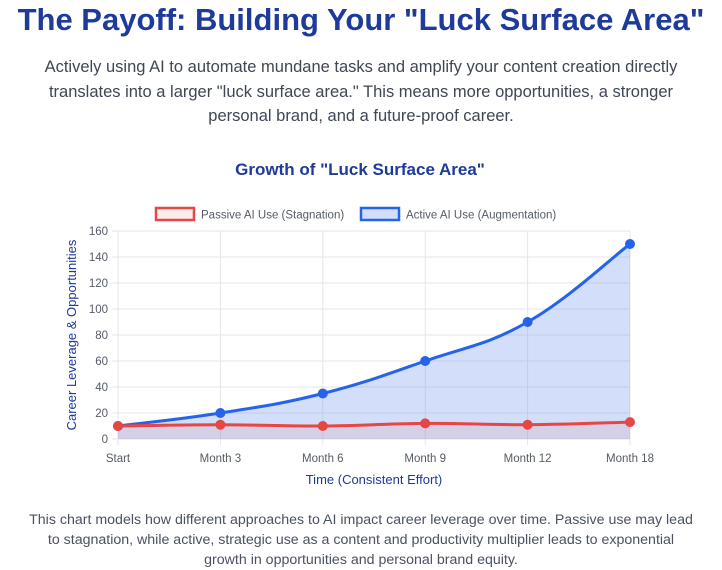 The height and width of the screenshot is (570, 722). What do you see at coordinates (272, 216) in the screenshot?
I see `legend-label-passive: Passive AI Use (Stagnation)` at bounding box center [272, 216].